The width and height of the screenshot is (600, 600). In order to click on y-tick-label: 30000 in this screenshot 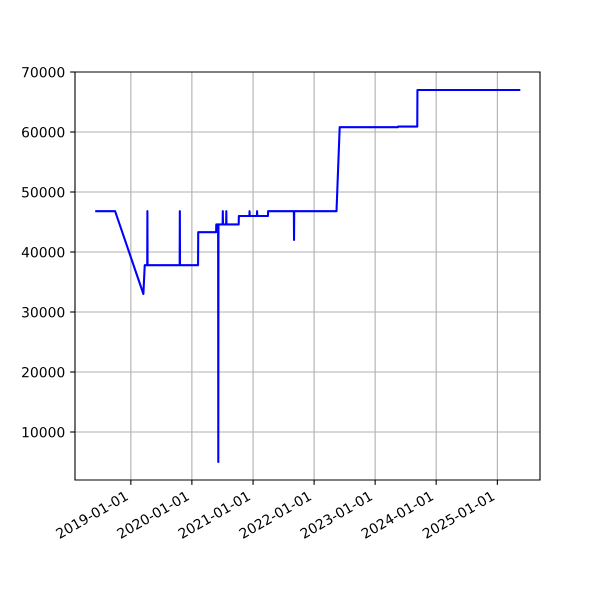, I will do `click(43, 312)`.